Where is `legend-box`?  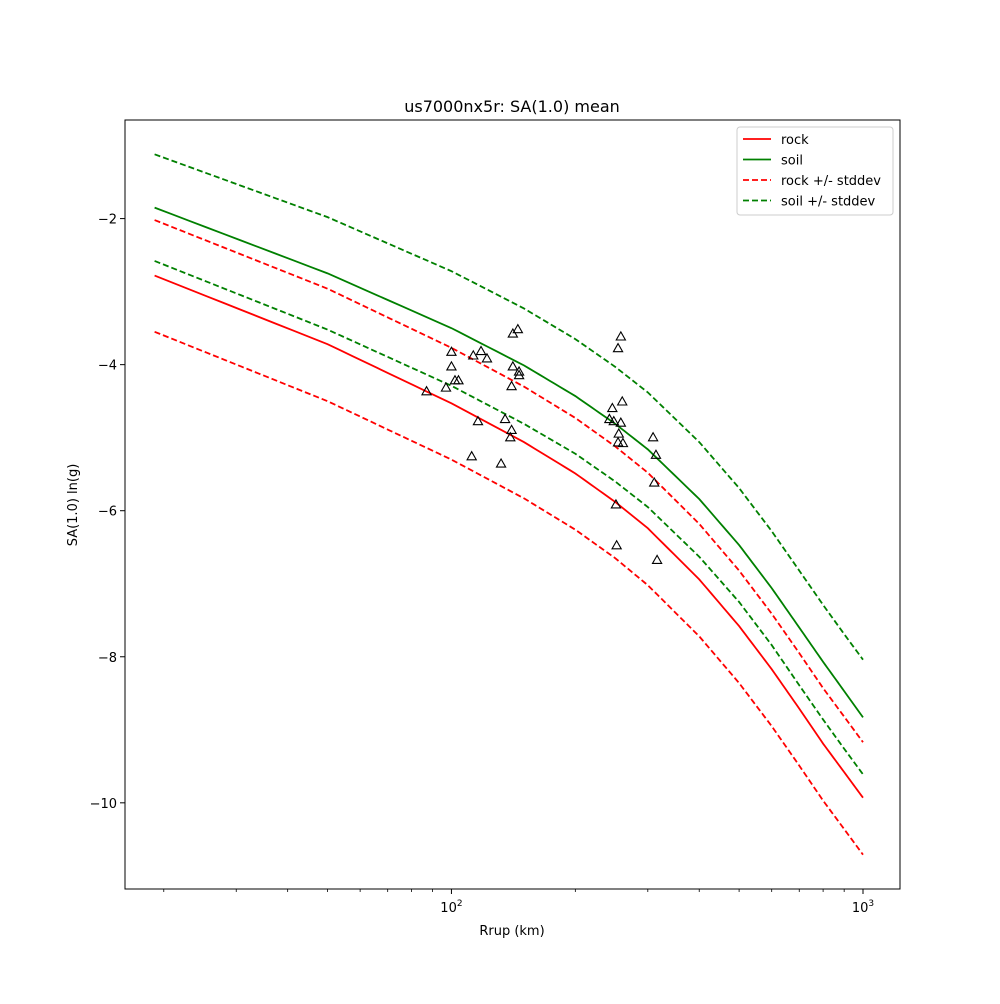 legend-box is located at coordinates (815, 171).